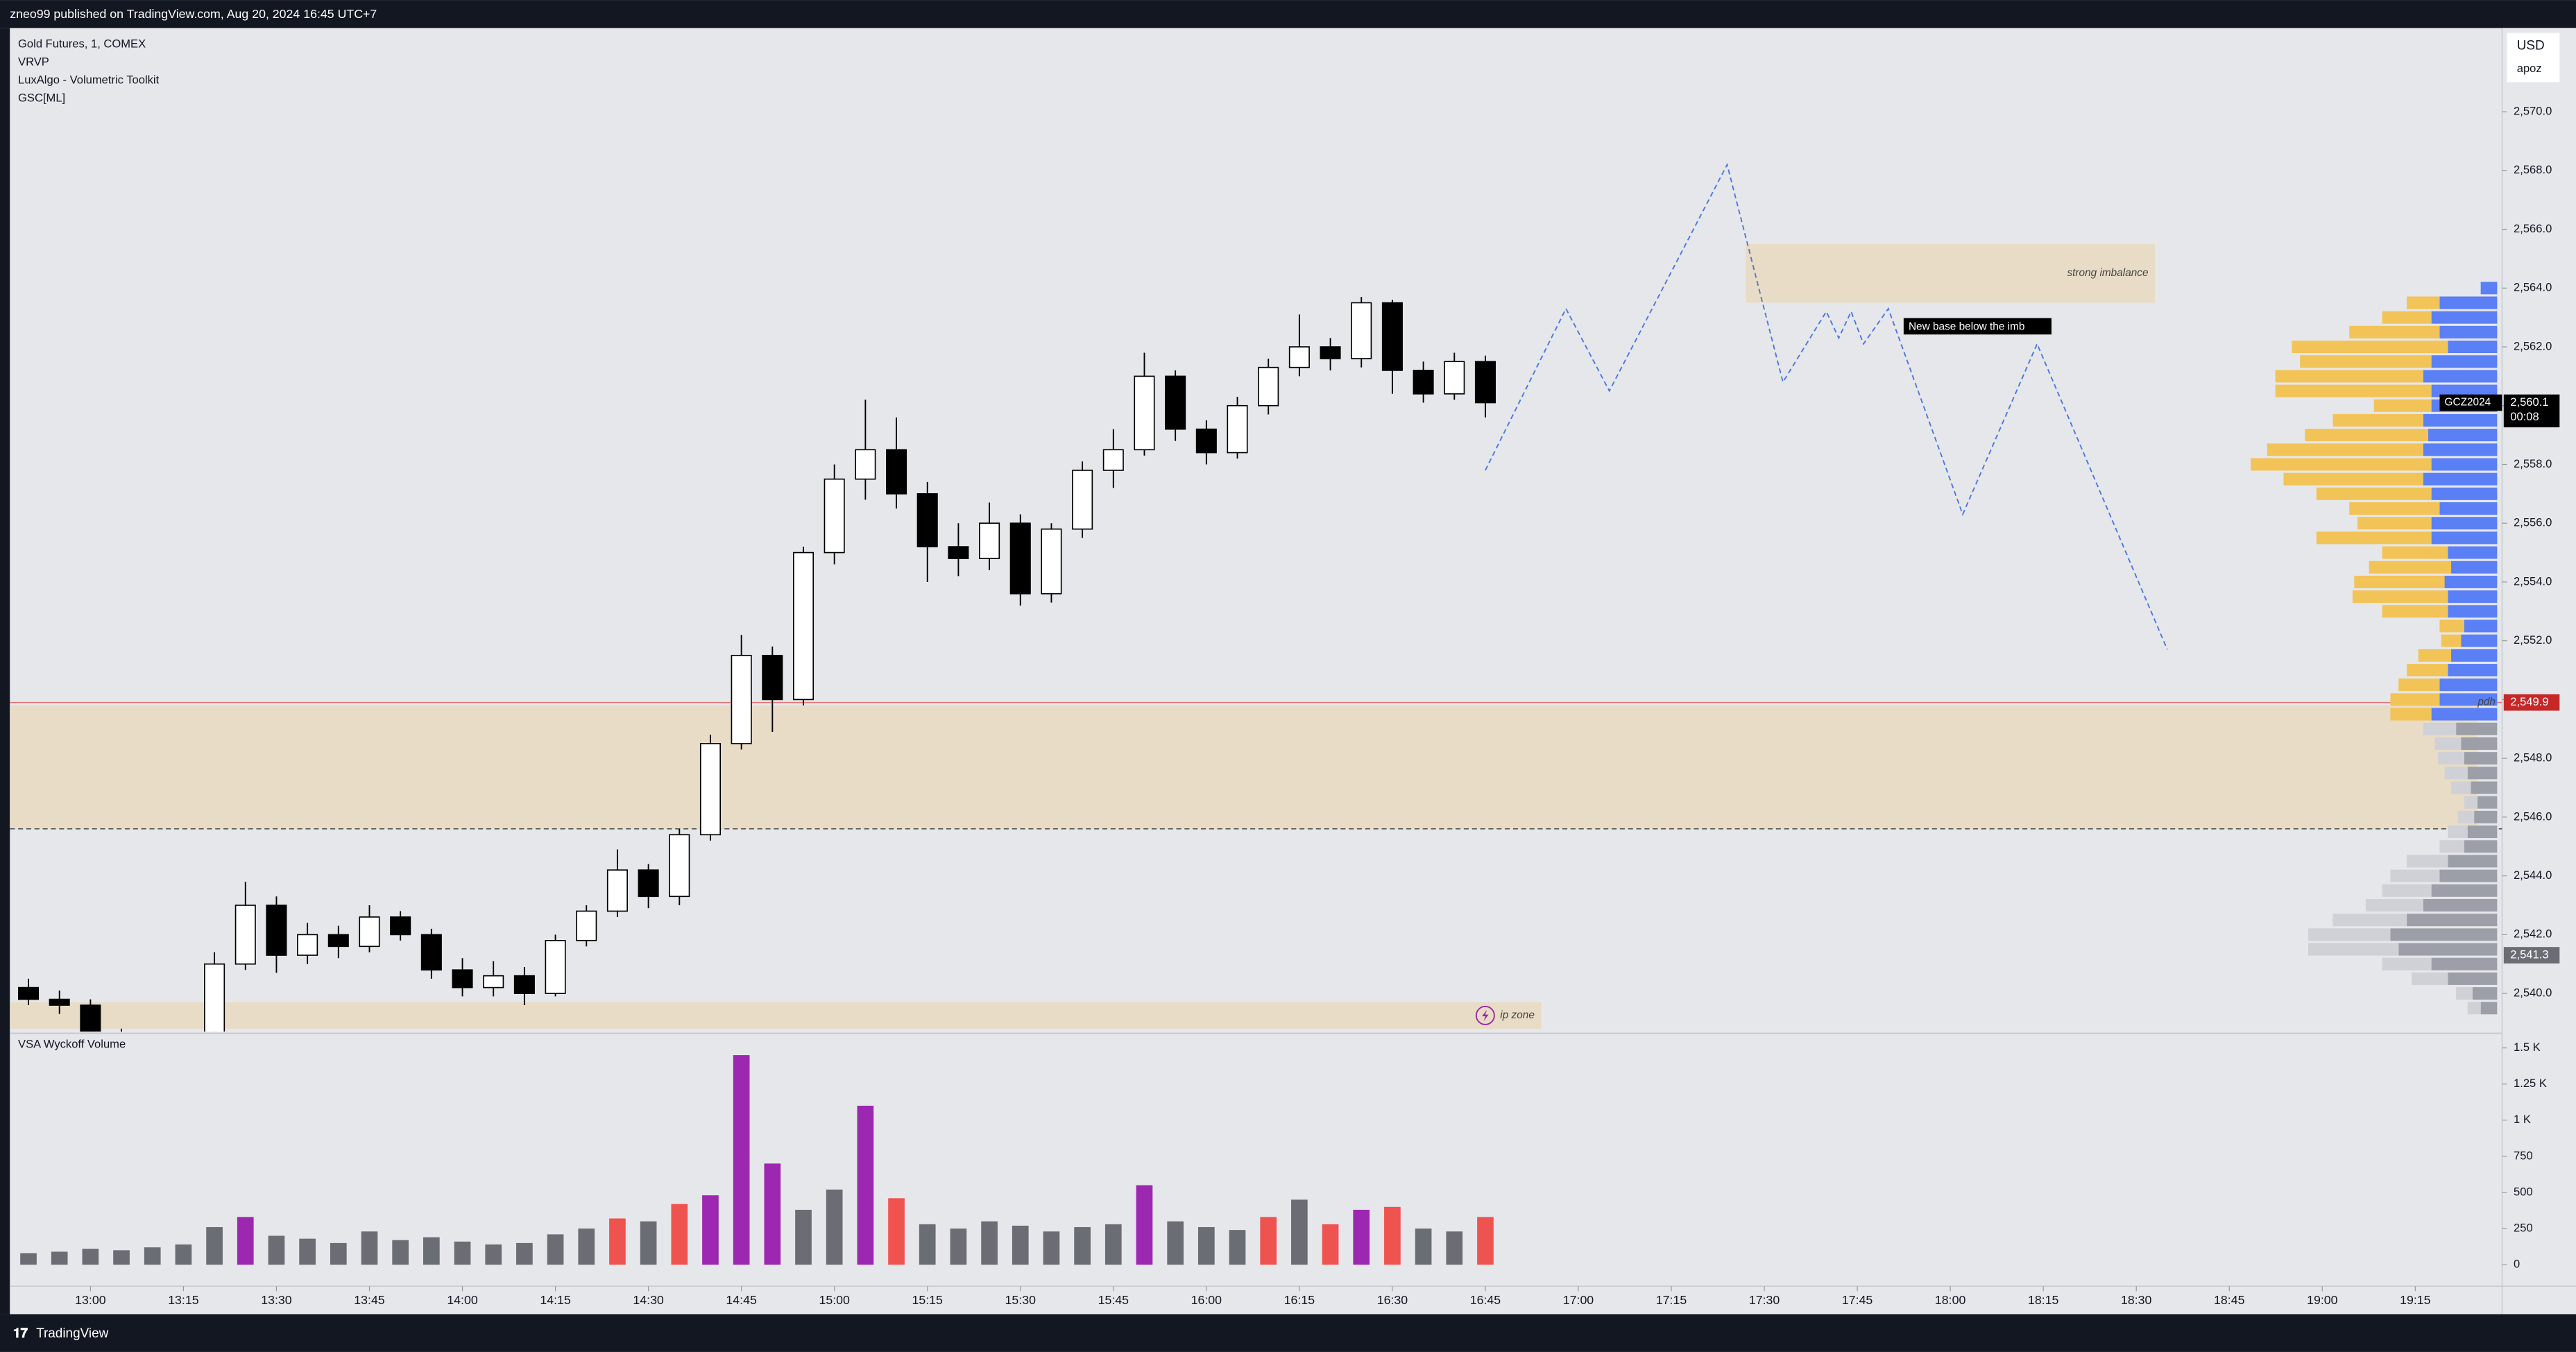 The height and width of the screenshot is (1352, 2576). Describe the element at coordinates (2533, 169) in the screenshot. I see `y-tick-label: 2,568.0` at that location.